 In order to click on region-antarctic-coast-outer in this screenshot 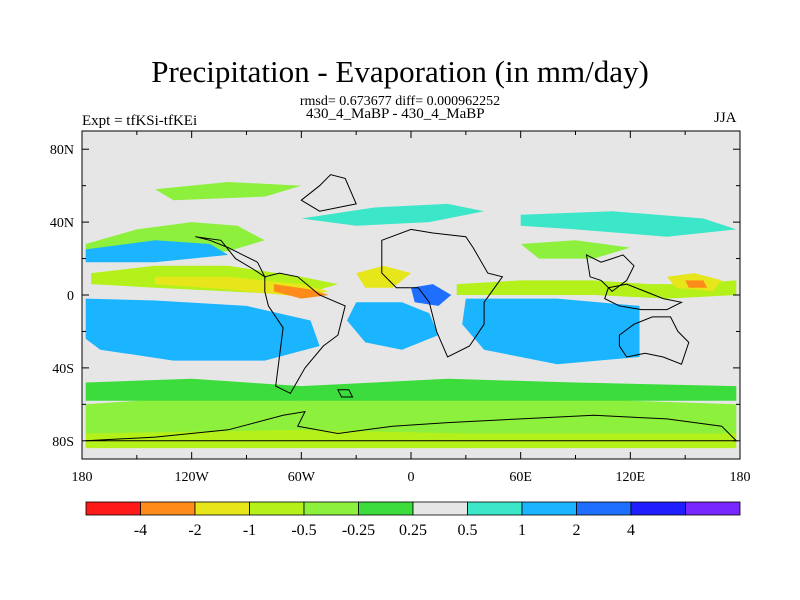, I will do `click(411, 389)`.